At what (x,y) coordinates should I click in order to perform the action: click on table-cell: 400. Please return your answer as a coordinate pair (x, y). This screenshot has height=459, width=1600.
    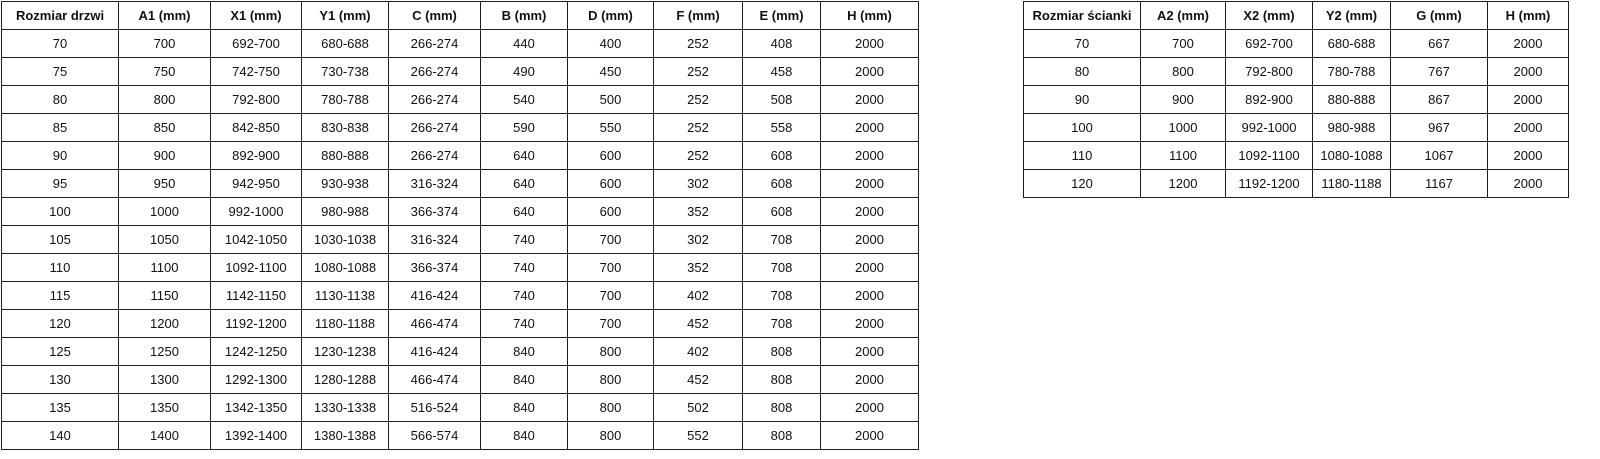
    Looking at the image, I should click on (610, 43).